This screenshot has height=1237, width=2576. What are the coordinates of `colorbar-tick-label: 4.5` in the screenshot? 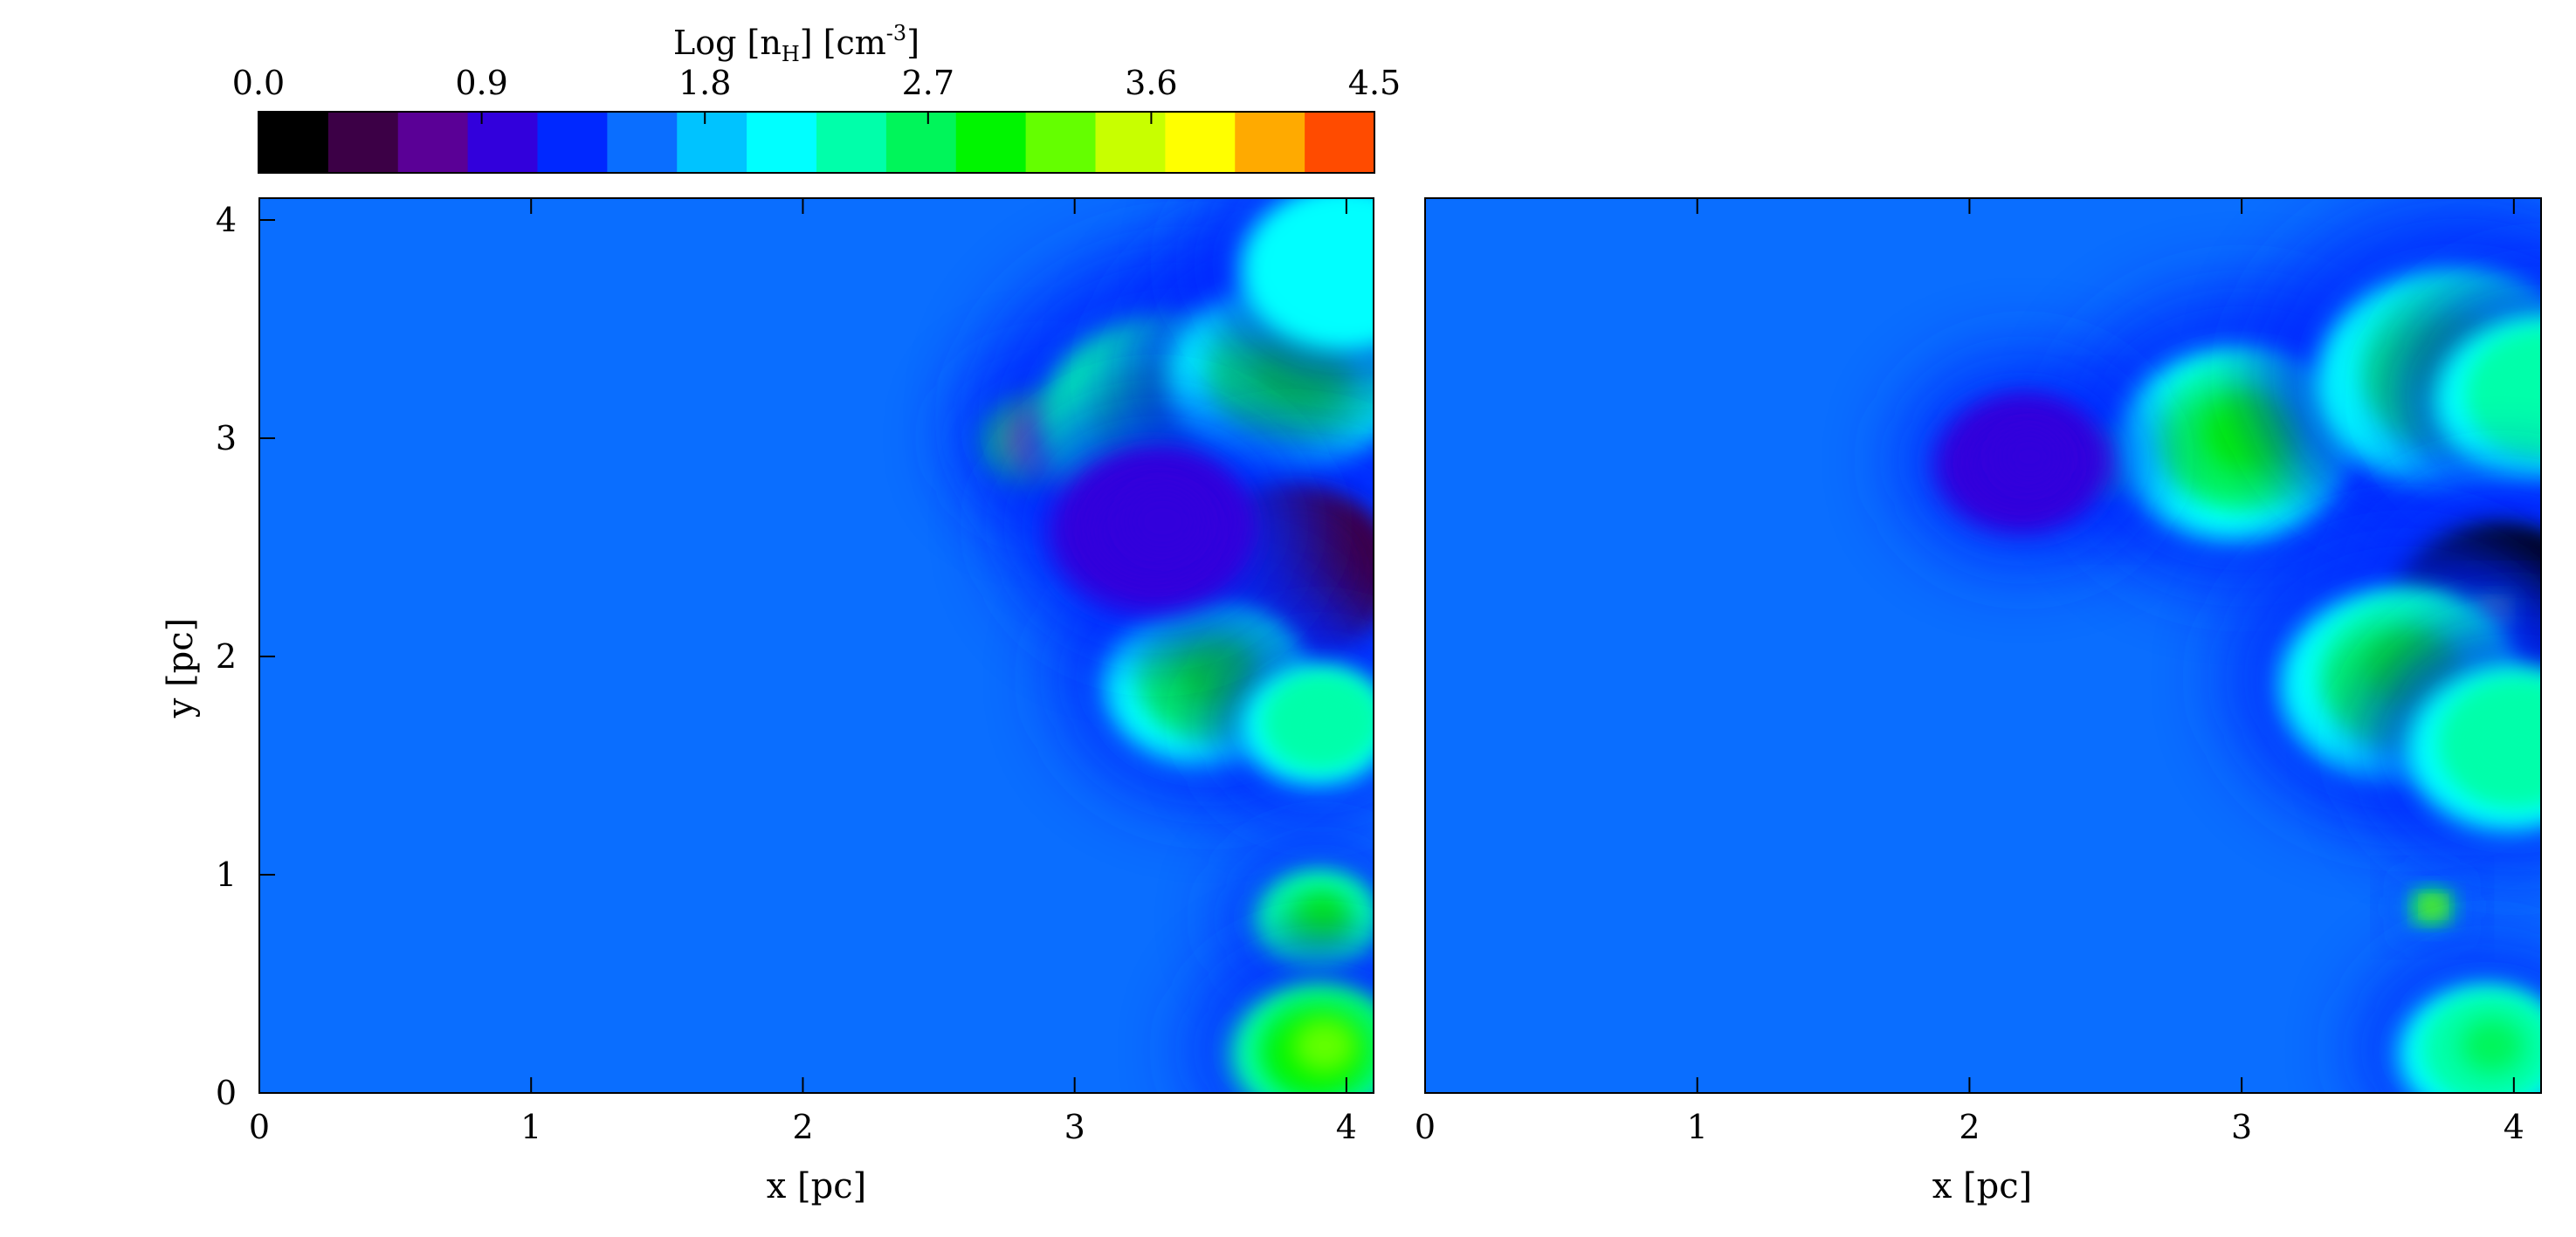 It's located at (1374, 83).